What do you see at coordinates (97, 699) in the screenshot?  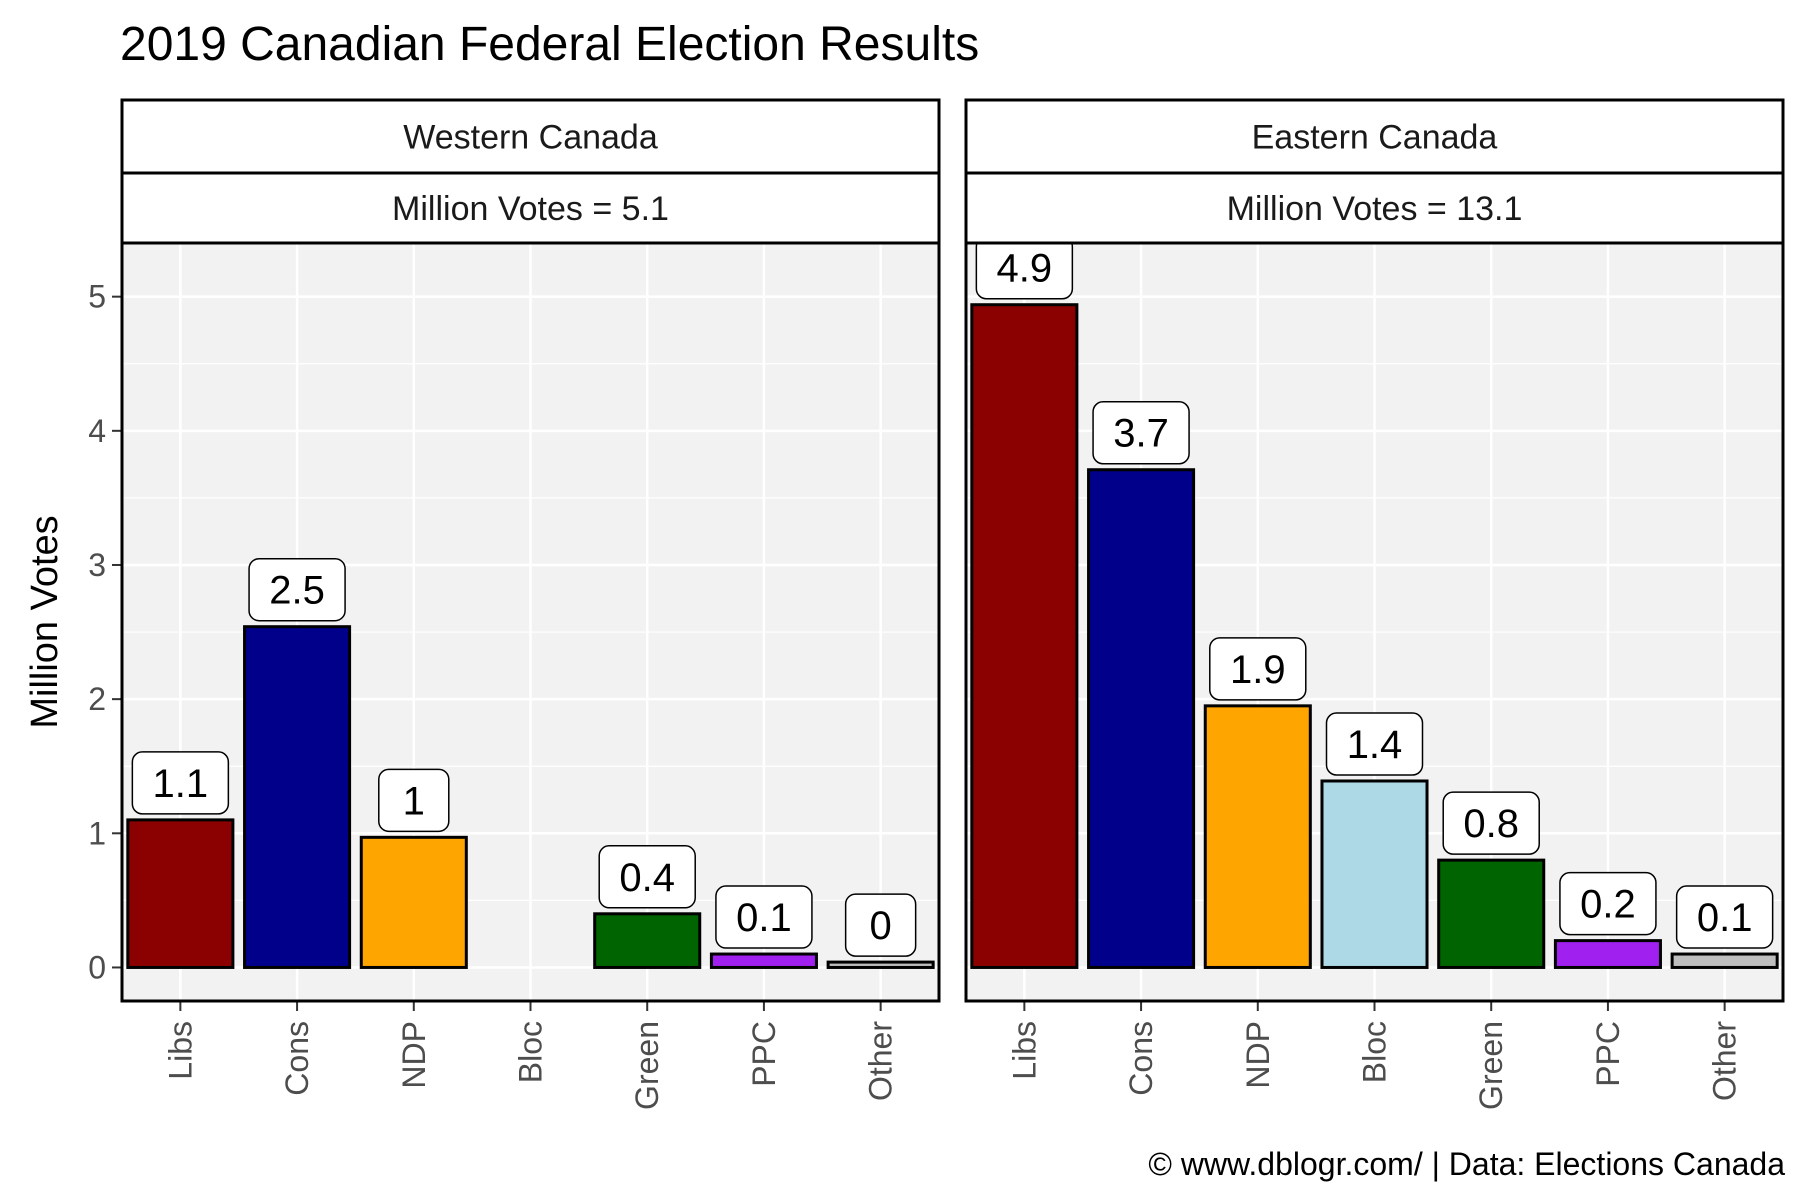 I see `y-tick-label: 2` at bounding box center [97, 699].